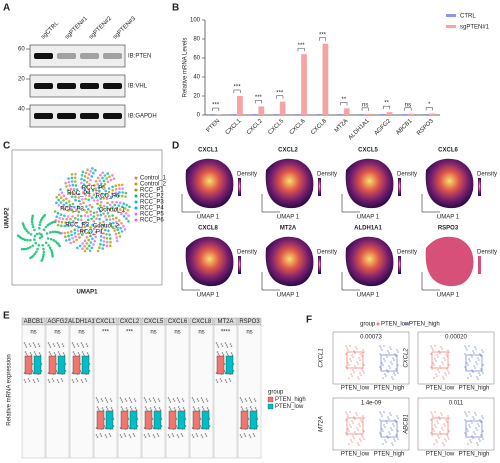  Describe the element at coordinates (288, 151) in the screenshot. I see `density-title: CXCL2` at that location.